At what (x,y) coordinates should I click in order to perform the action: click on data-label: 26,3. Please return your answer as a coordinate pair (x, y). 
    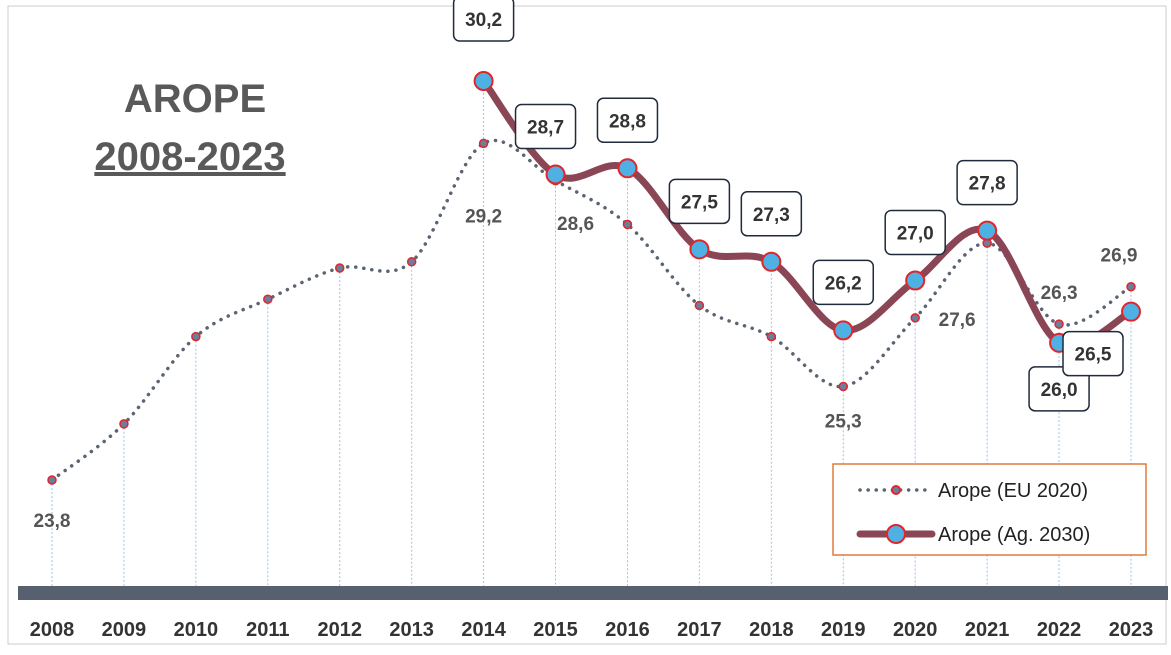
    Looking at the image, I should click on (1059, 293).